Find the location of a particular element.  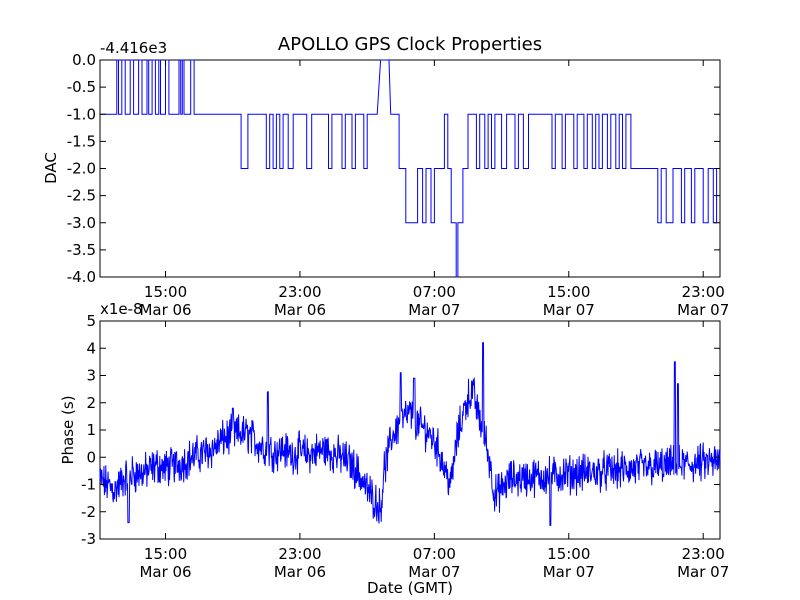

bottom-x-axis-title: Date (GMT) is located at coordinates (410, 588).